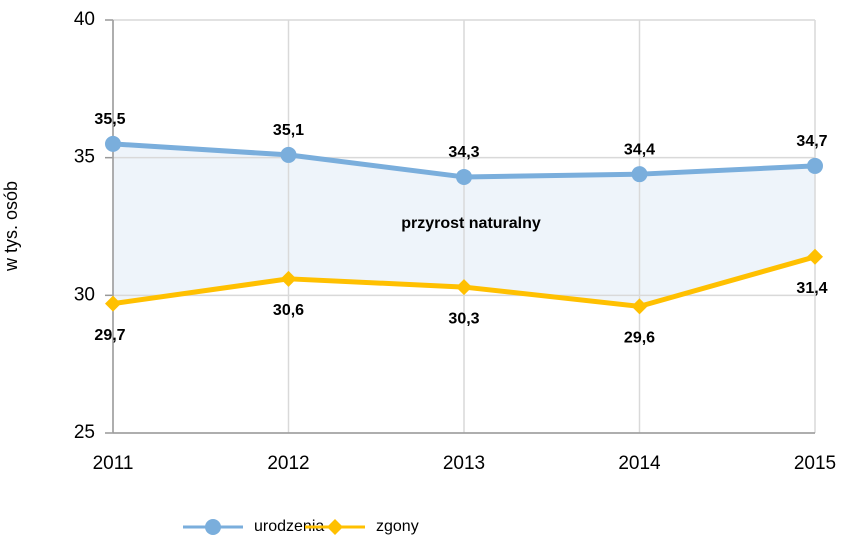 Image resolution: width=843 pixels, height=538 pixels. I want to click on x-tick-label: 2011, so click(113, 463).